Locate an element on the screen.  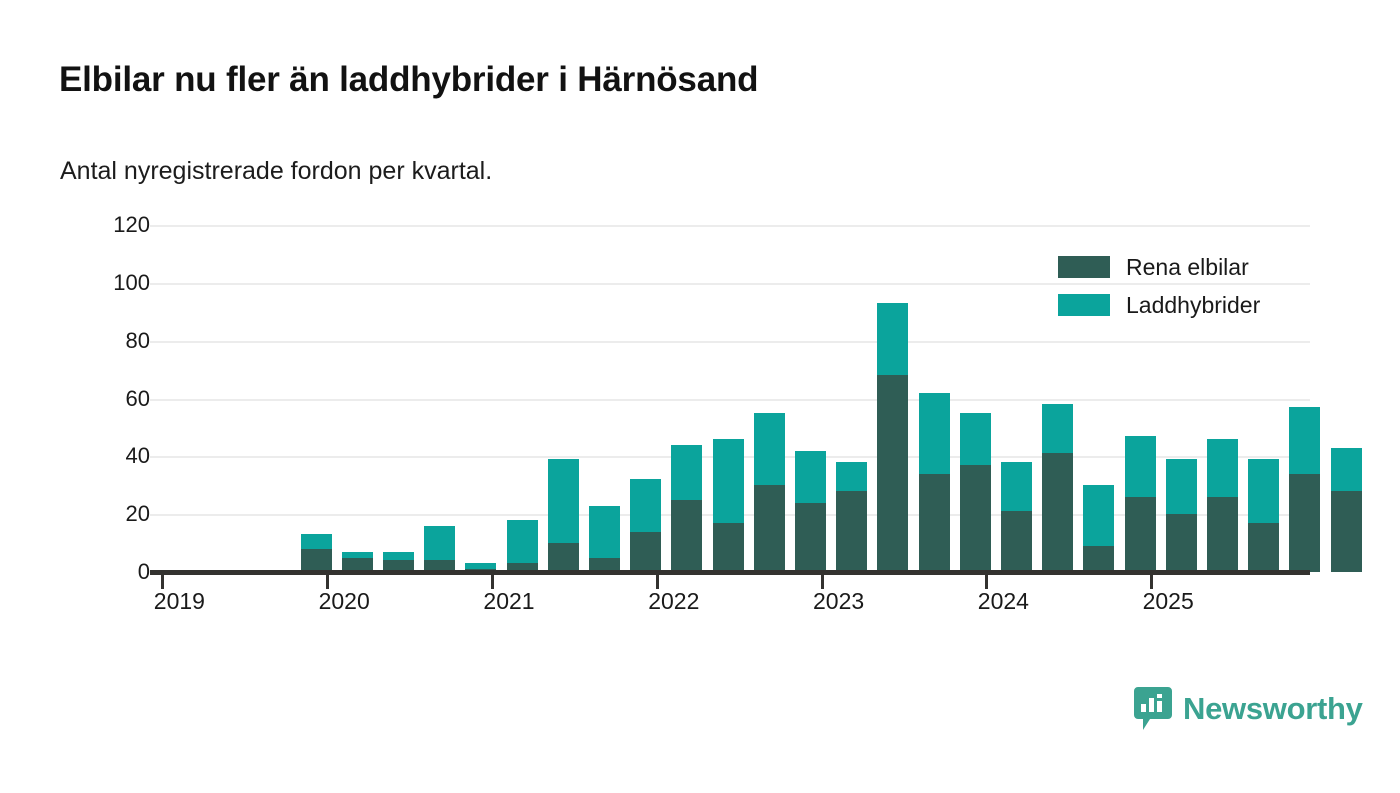
bar-2021-q4 is located at coordinates (769, 398).